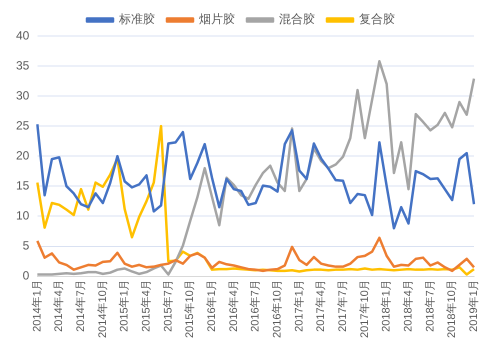  Describe the element at coordinates (430, 305) in the screenshot. I see `x-tick-label: 2018年7月` at that location.